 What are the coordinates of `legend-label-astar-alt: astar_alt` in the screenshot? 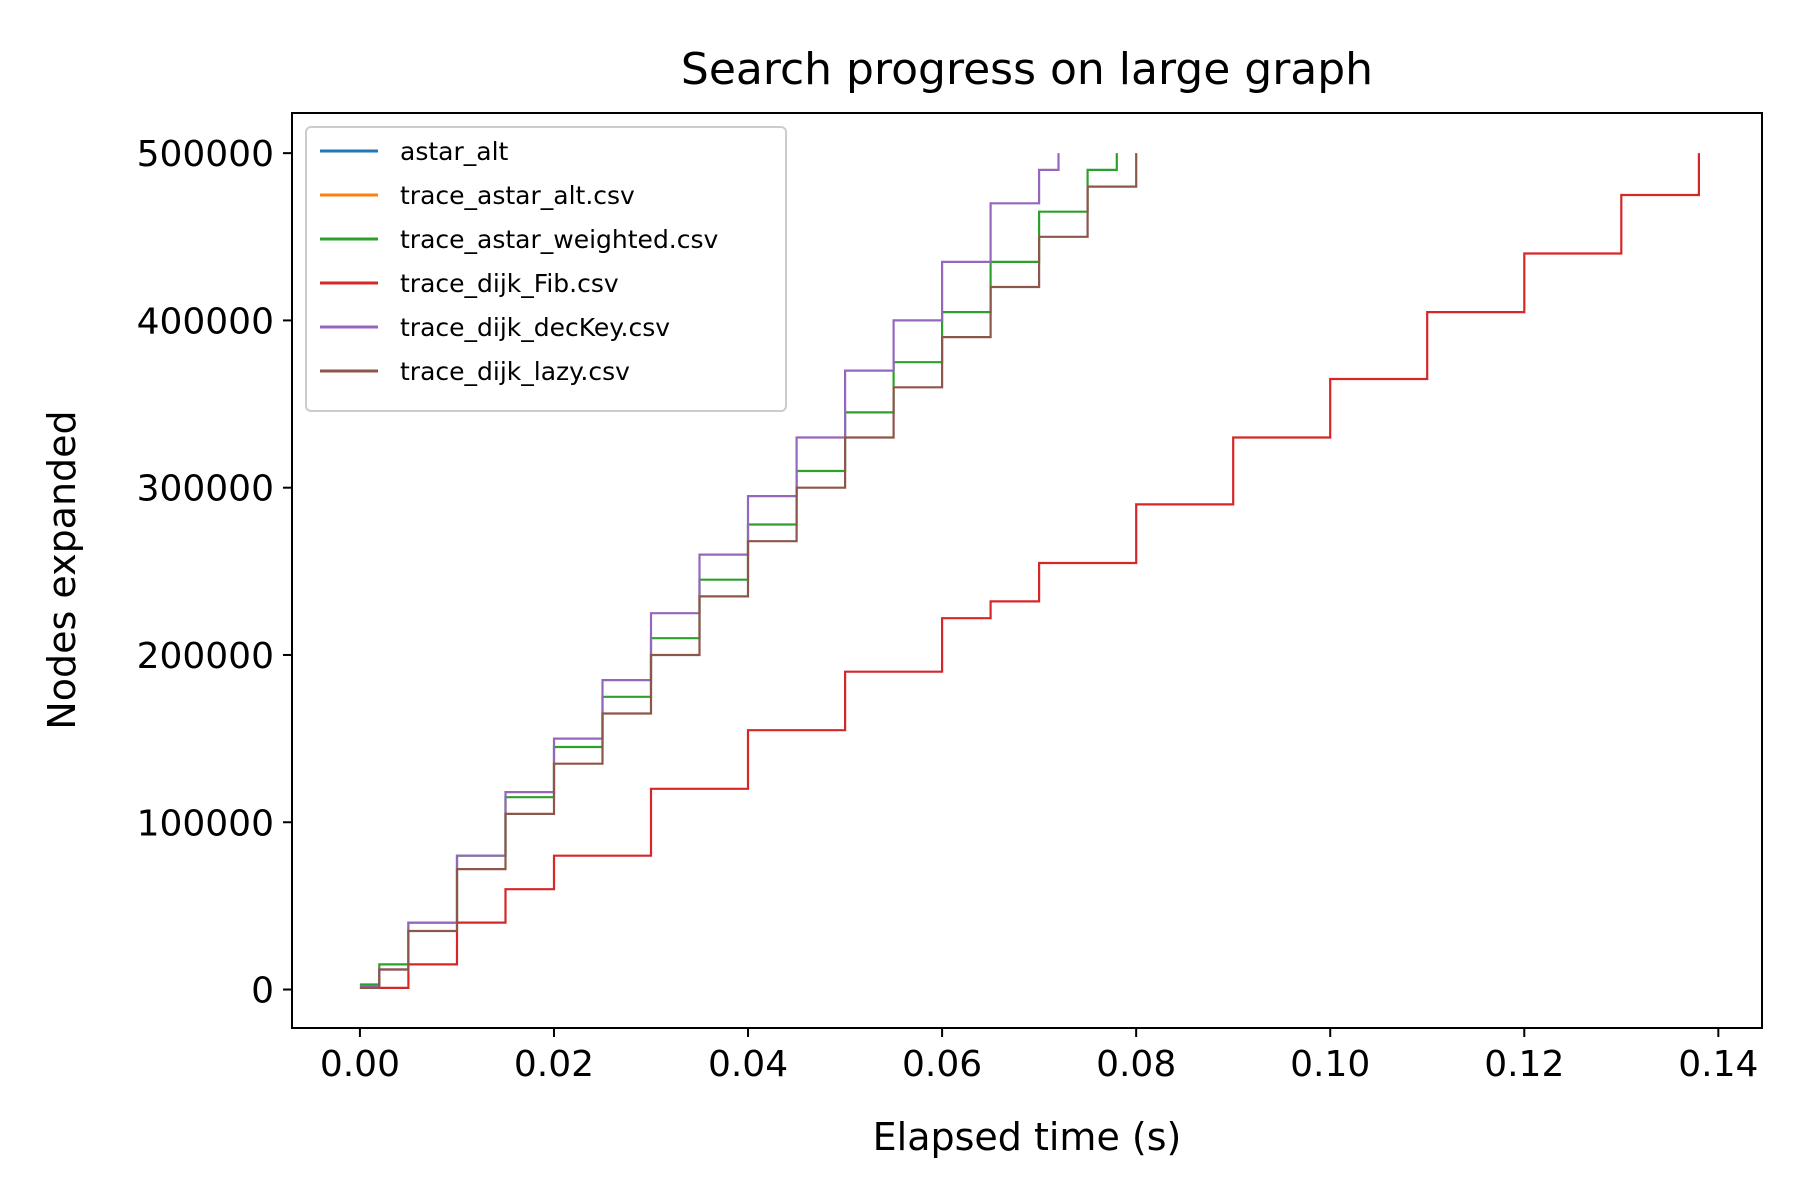 It's located at (454, 151).